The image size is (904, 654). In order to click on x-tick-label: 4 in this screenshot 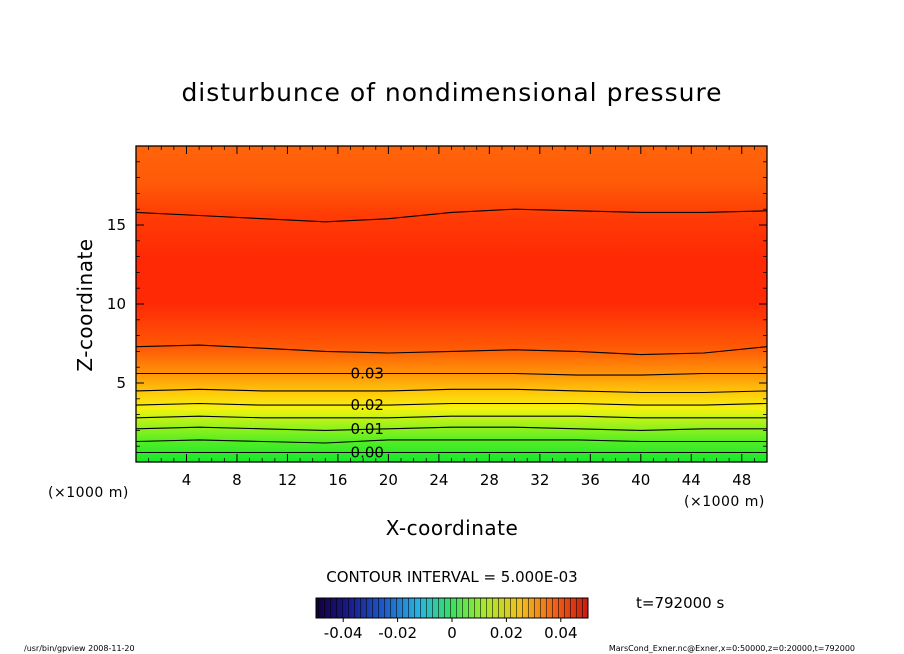, I will do `click(187, 480)`.